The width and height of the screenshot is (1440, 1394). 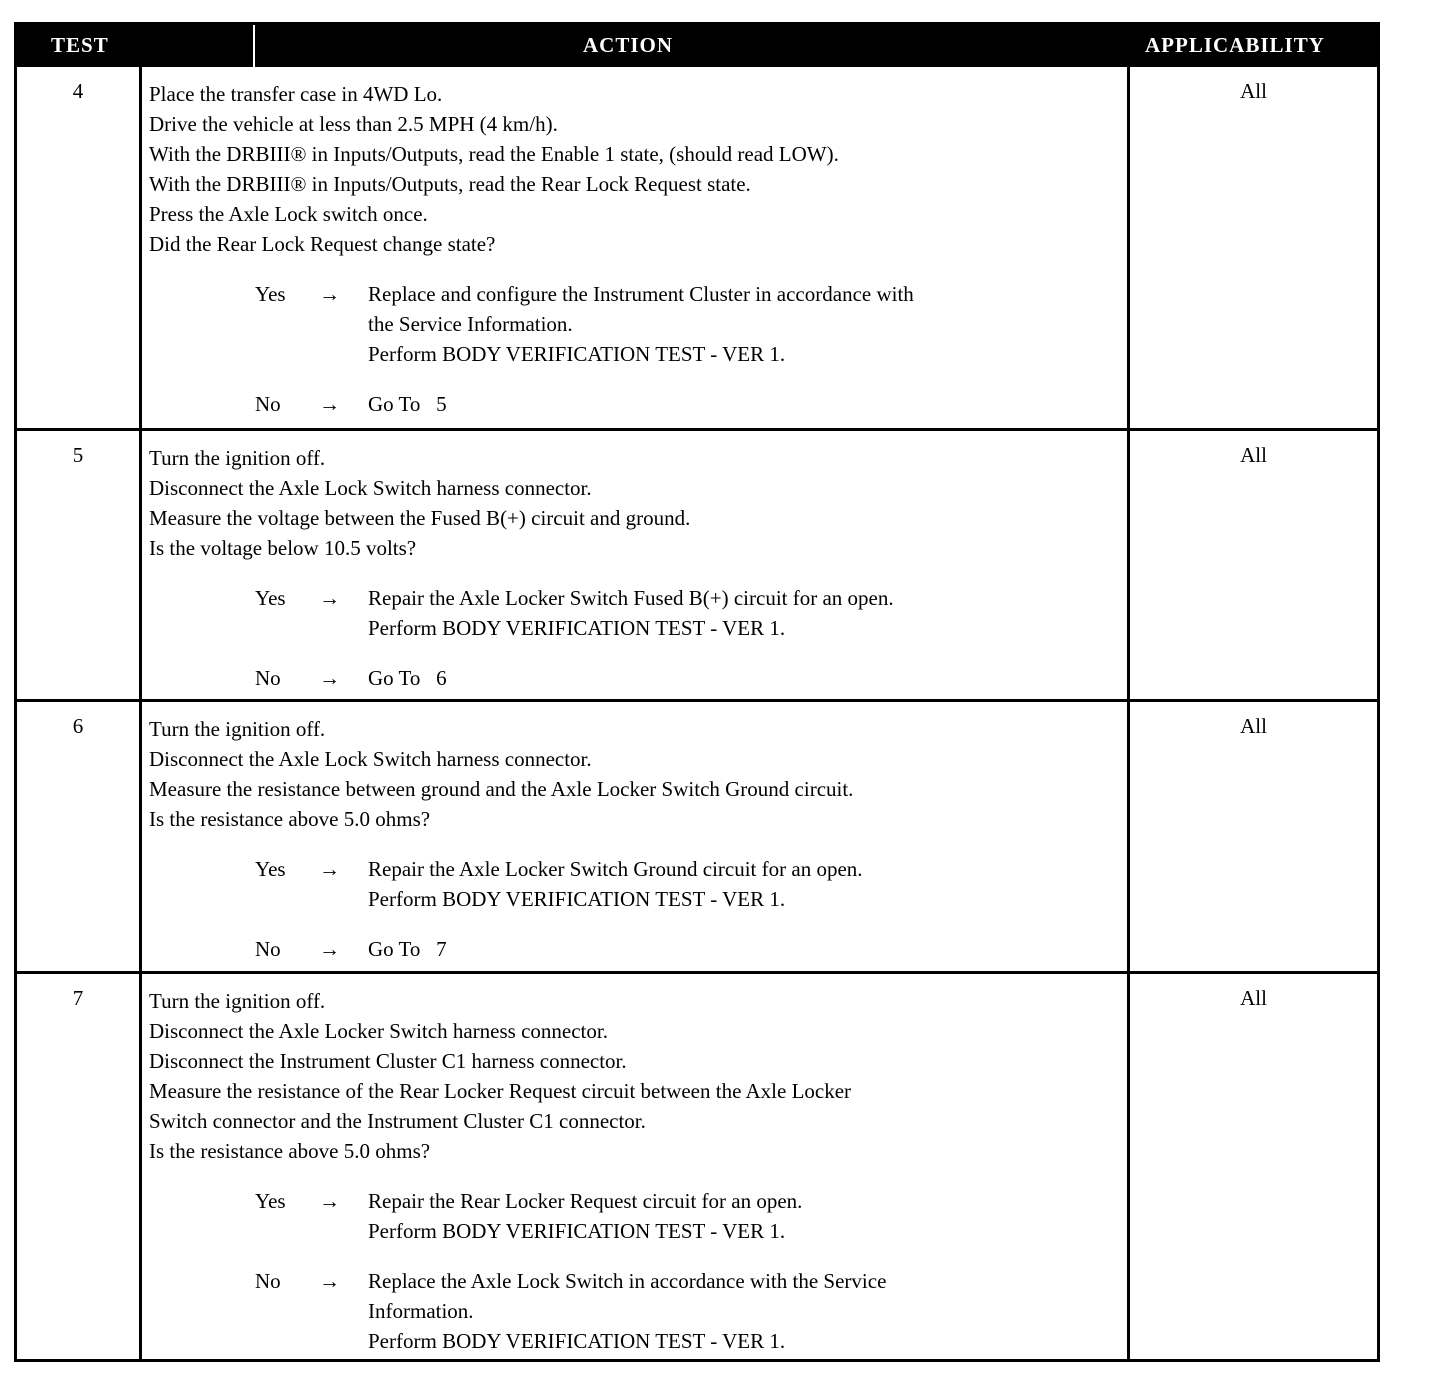 What do you see at coordinates (628, 45) in the screenshot?
I see `header-action: ACTION` at bounding box center [628, 45].